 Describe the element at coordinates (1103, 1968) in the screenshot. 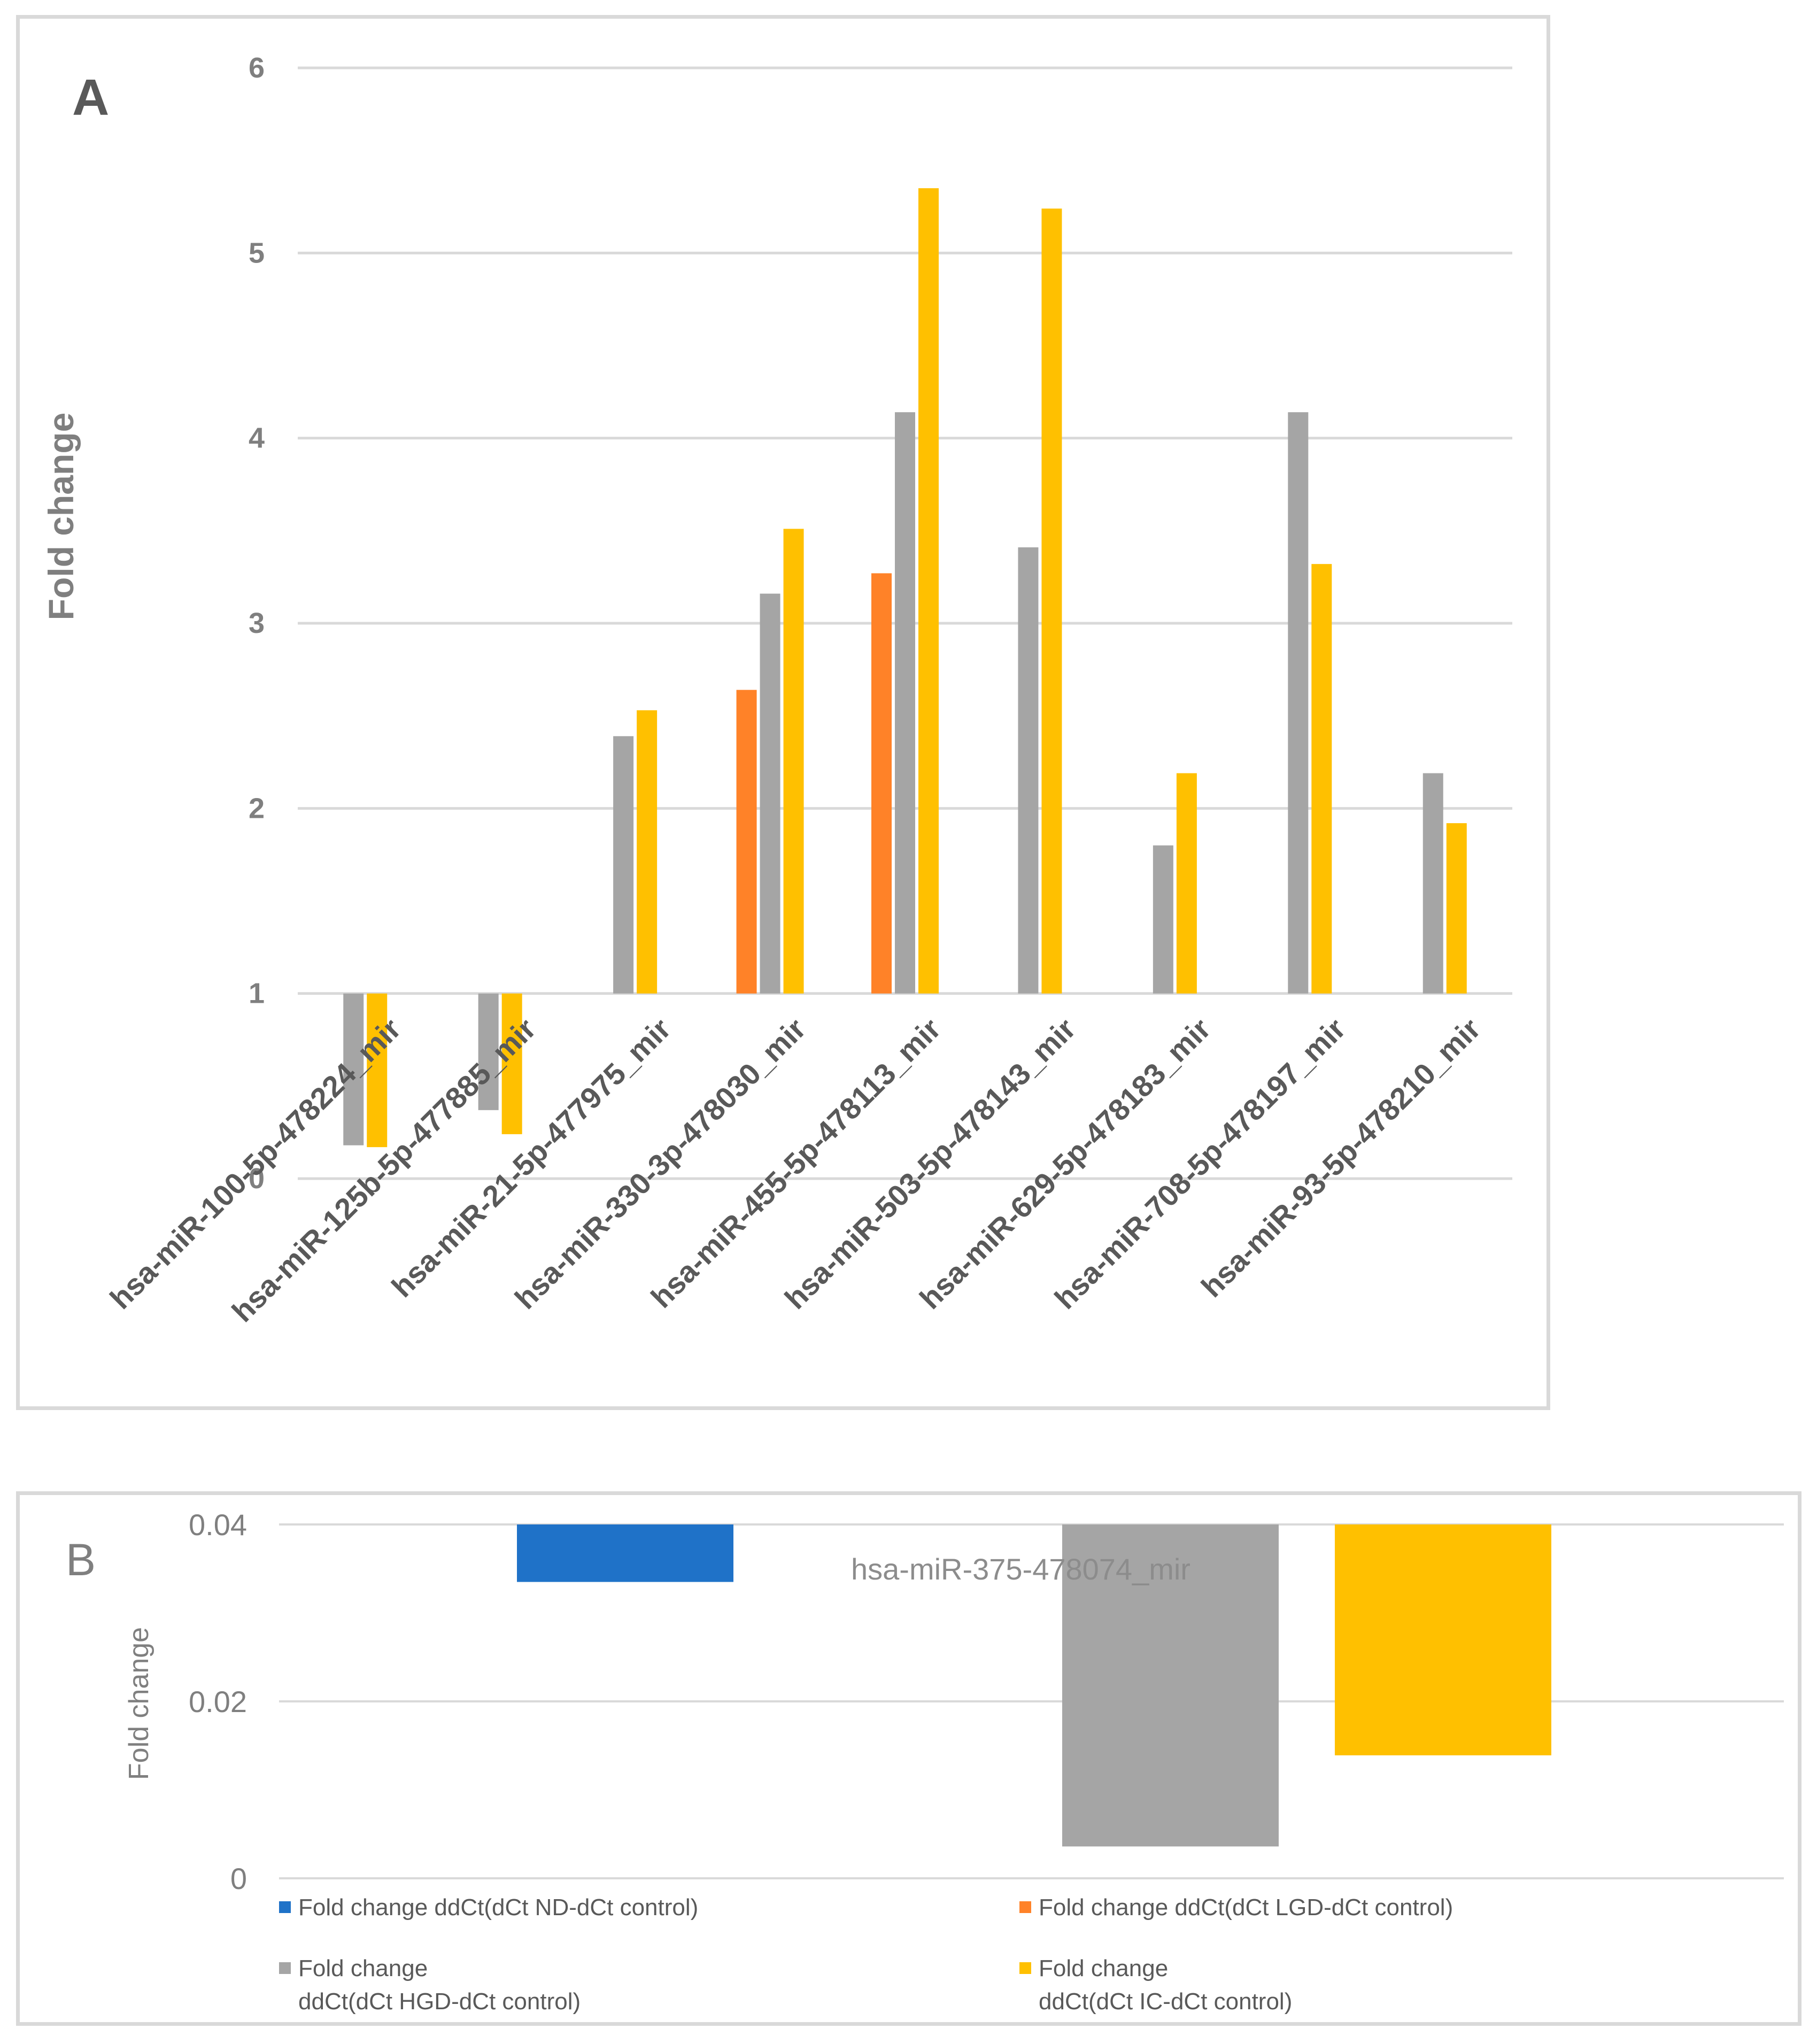

I see `legend-label-ic: Fold change` at that location.